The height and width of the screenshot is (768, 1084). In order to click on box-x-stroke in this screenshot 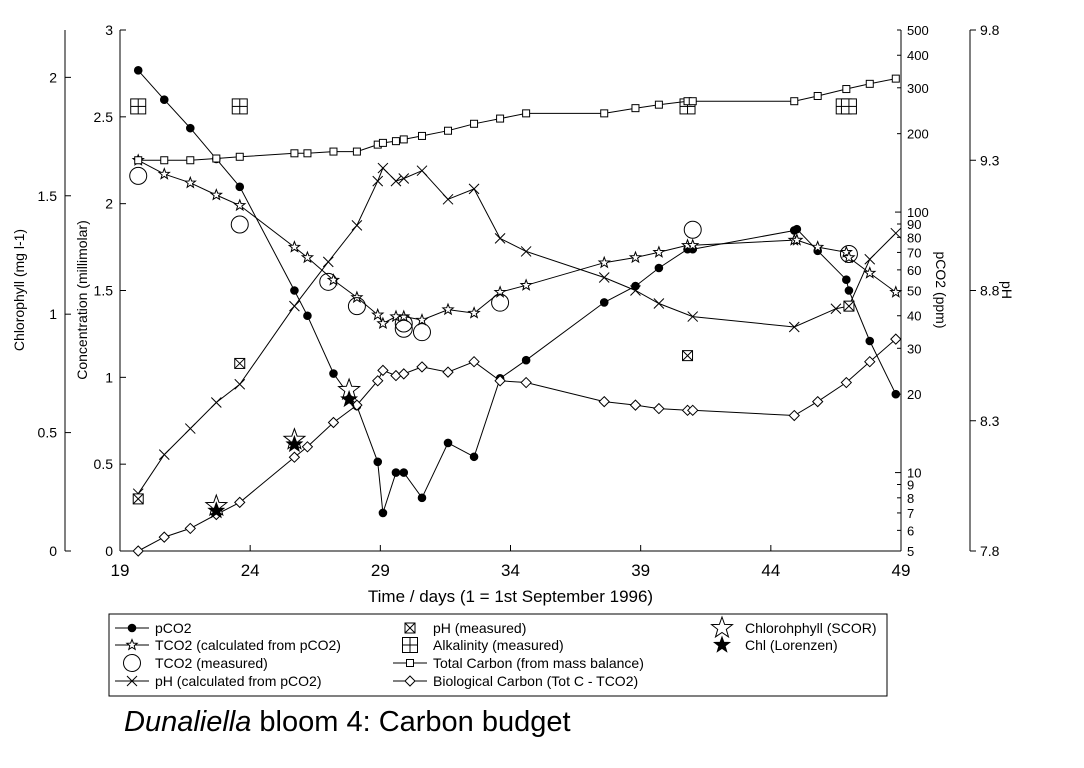, I will do `click(138, 499)`.